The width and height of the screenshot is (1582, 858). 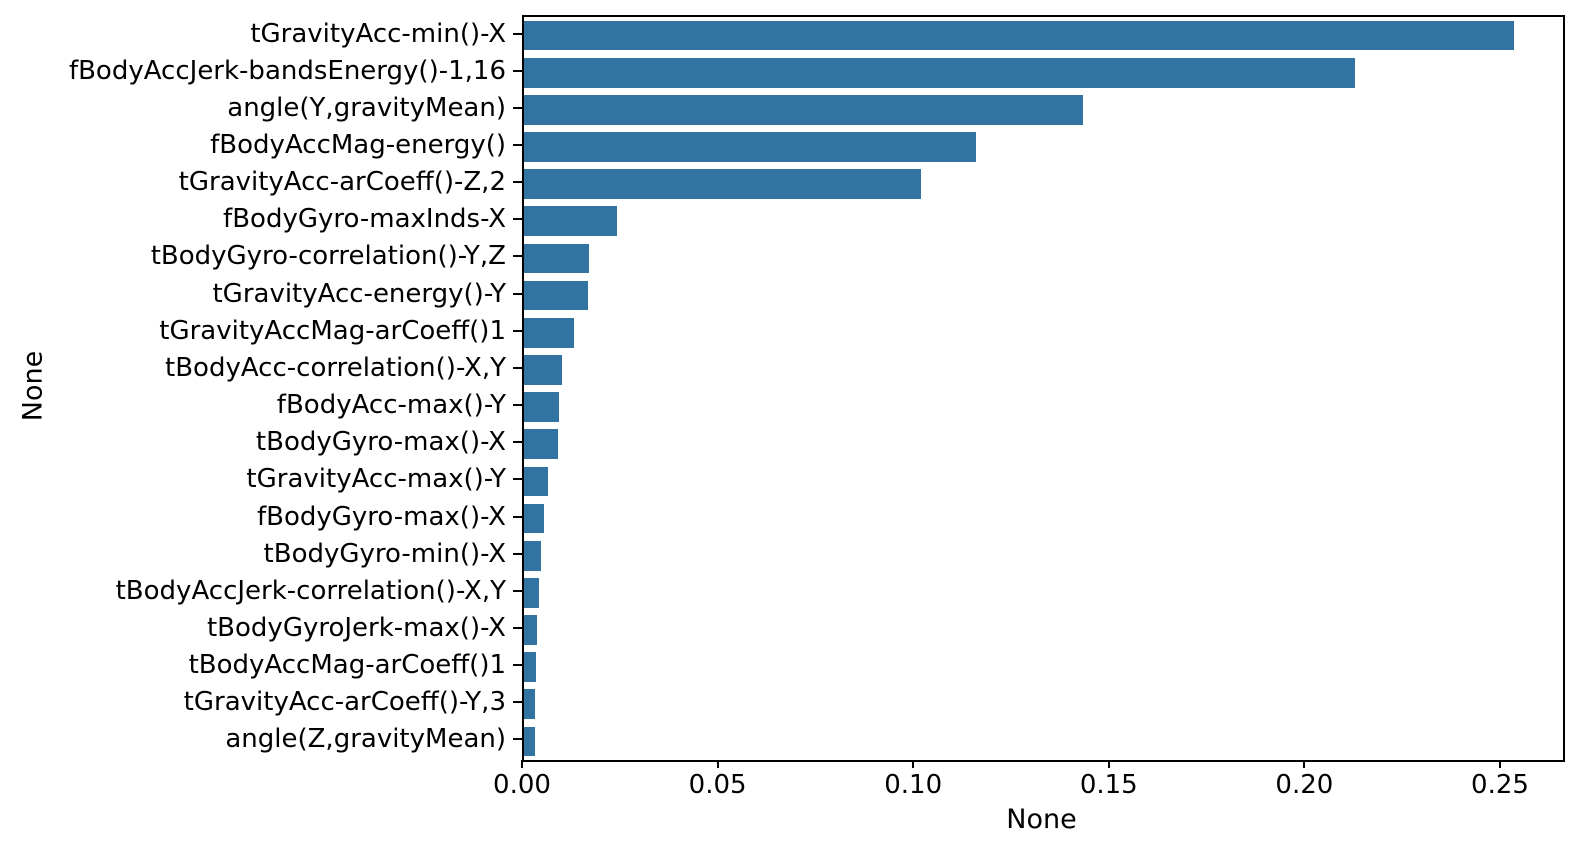 I want to click on ytick-label: tBodyAccMag-arCoeff()1, so click(x=347, y=665).